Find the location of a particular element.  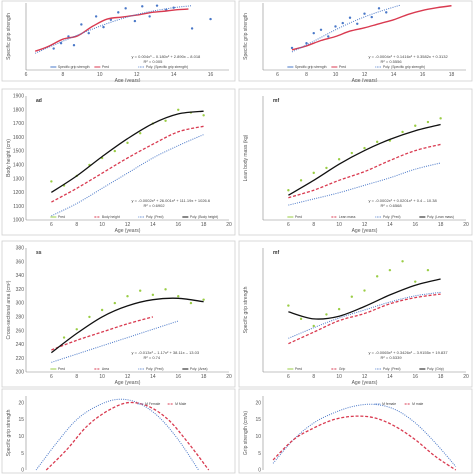

y-tick-label: 1000 is located at coordinates (18, 221).